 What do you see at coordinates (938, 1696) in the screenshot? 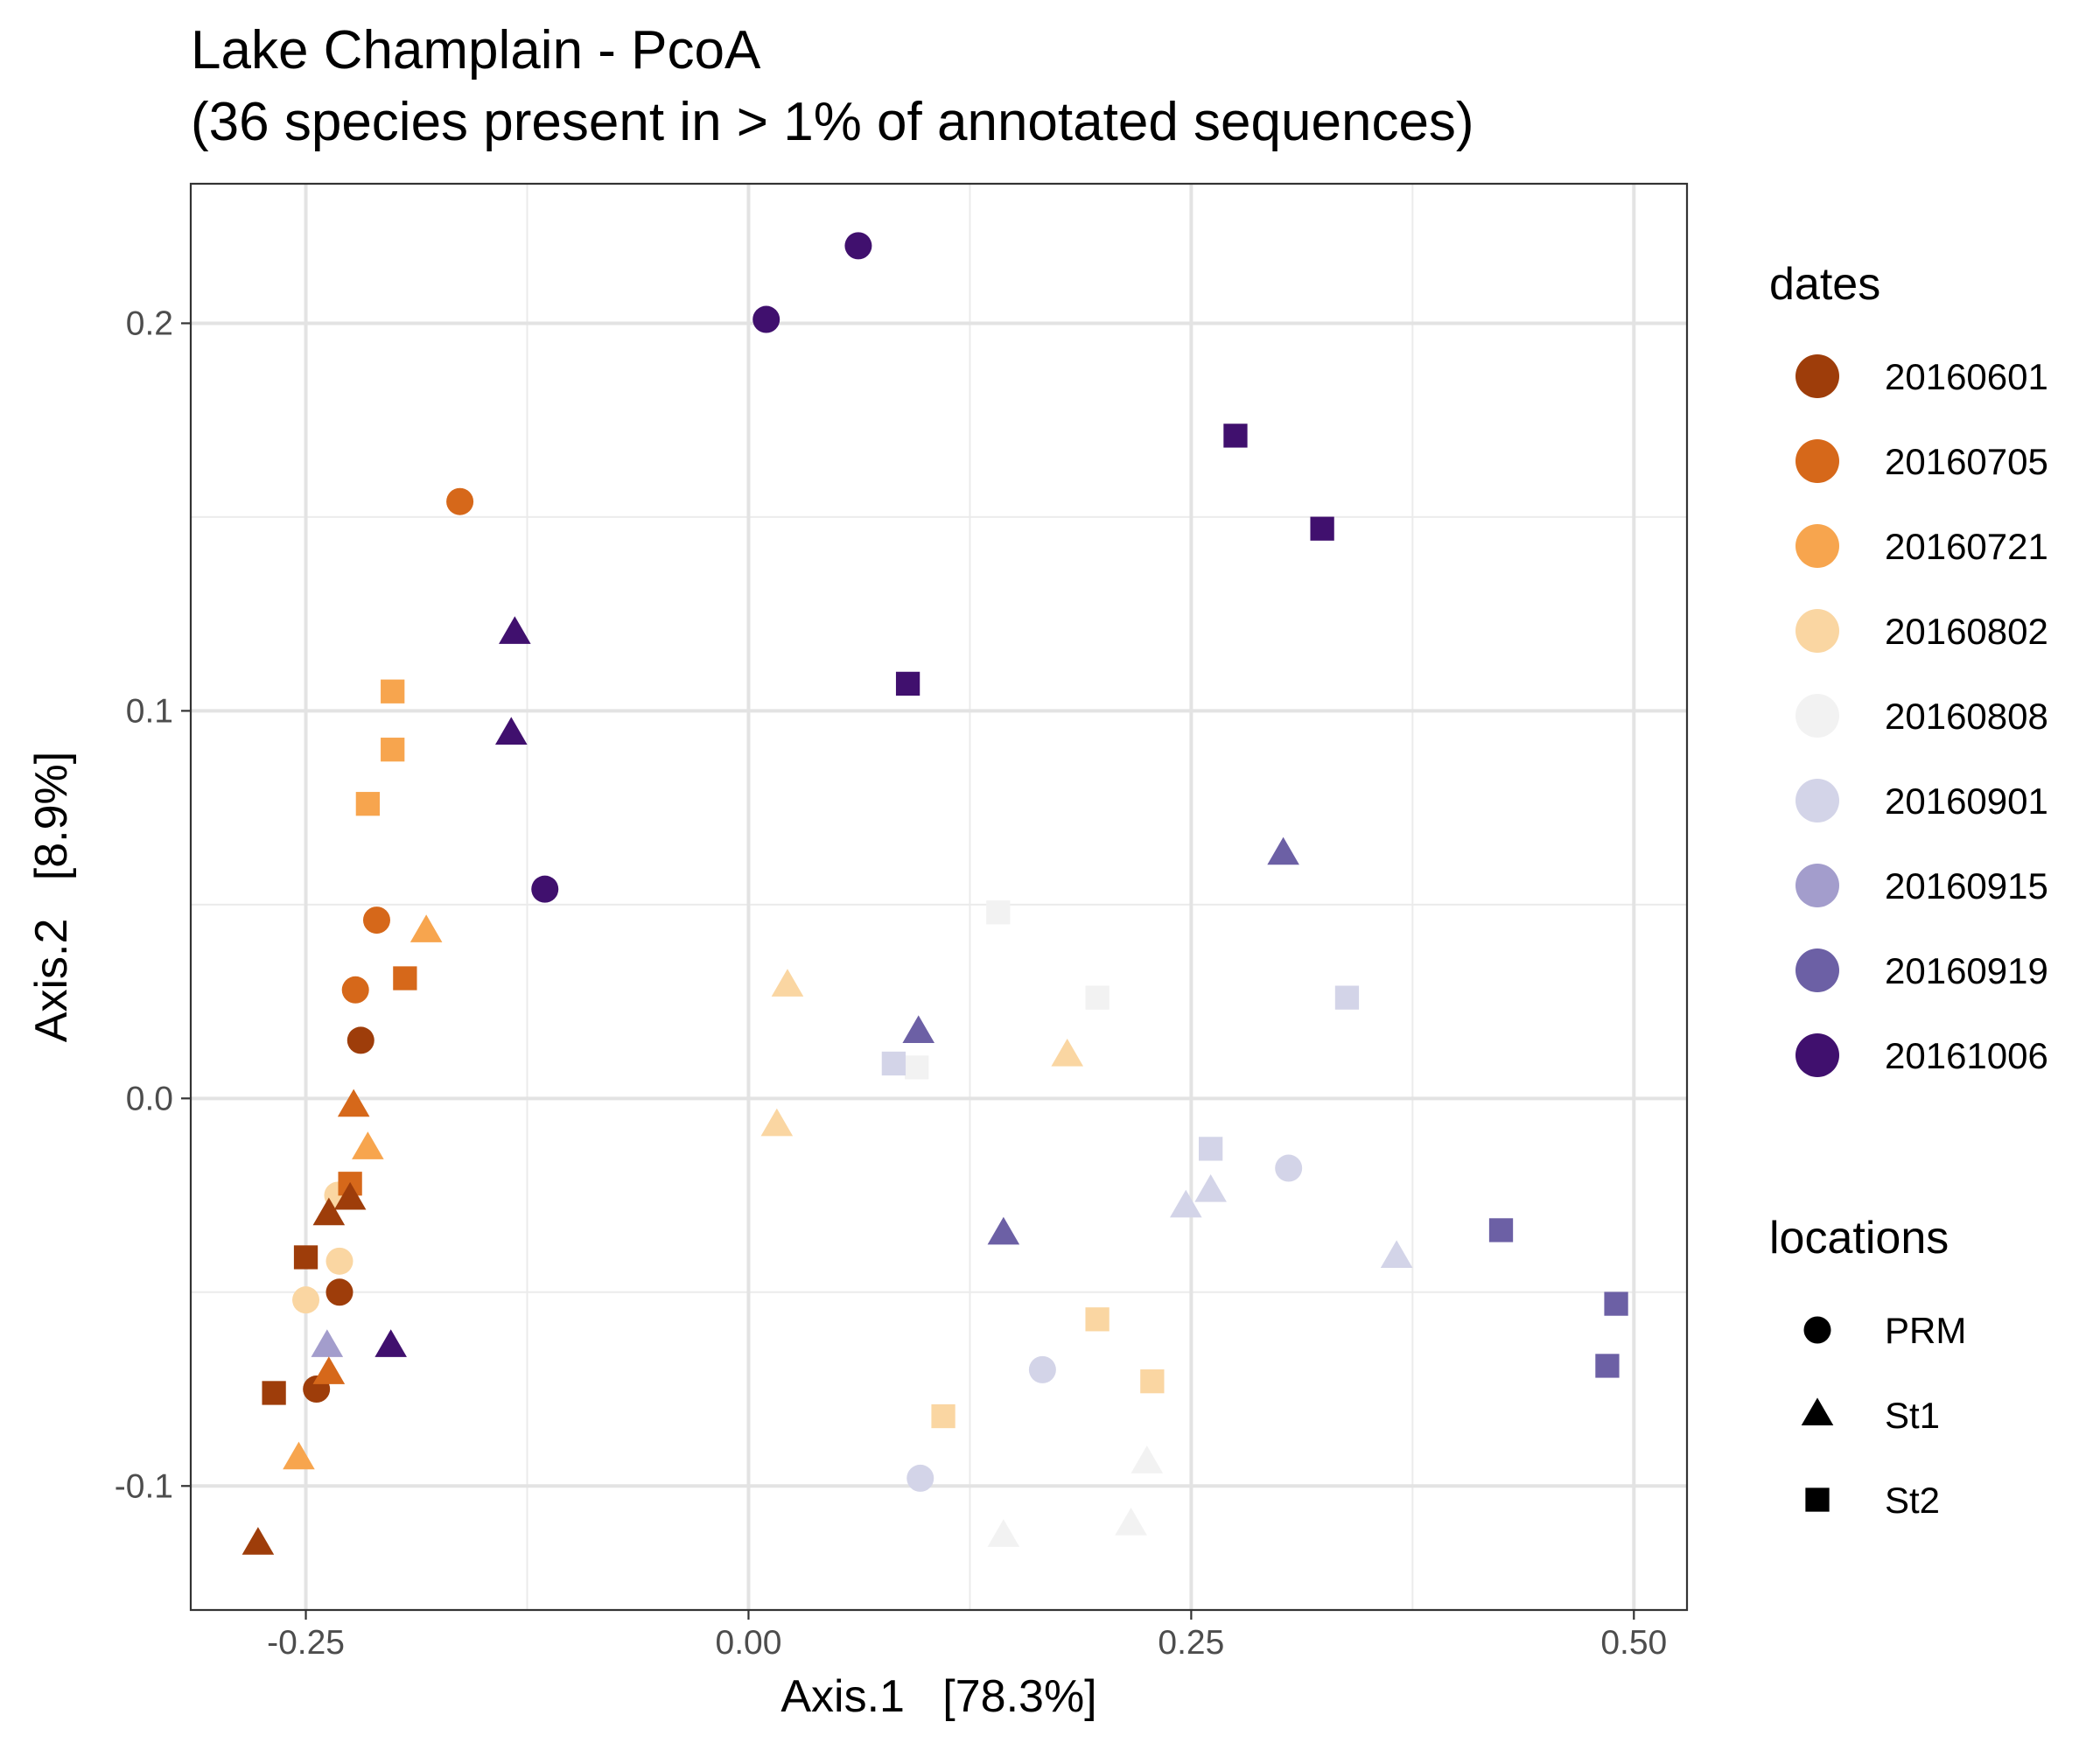
I see `x-axis-label: Axis.1 [78.3%]` at bounding box center [938, 1696].